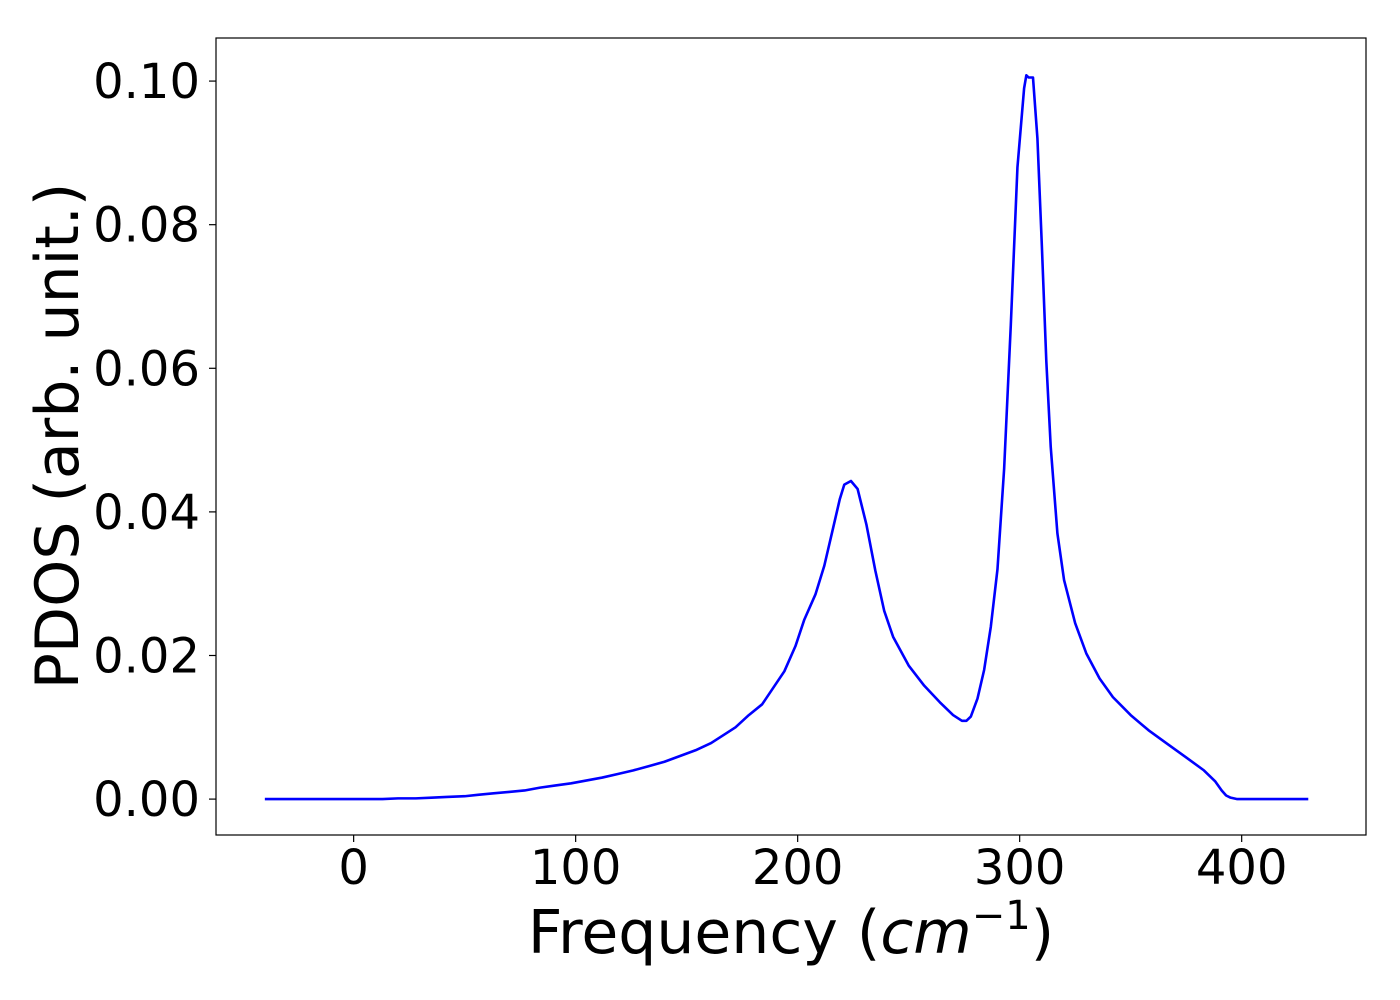 The width and height of the screenshot is (1400, 1000). What do you see at coordinates (146, 369) in the screenshot?
I see `y-tick-label: 0.06` at bounding box center [146, 369].